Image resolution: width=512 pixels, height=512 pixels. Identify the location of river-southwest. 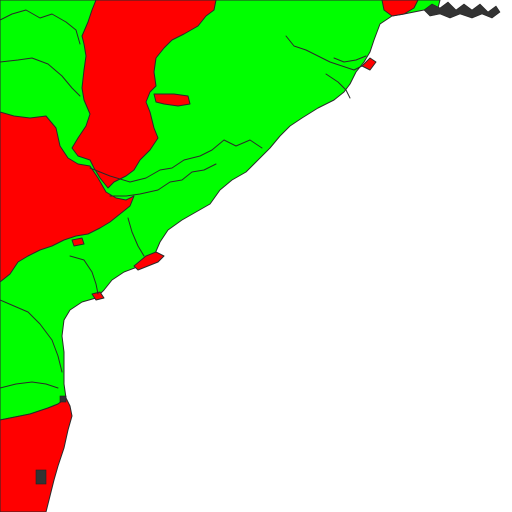
(31, 336).